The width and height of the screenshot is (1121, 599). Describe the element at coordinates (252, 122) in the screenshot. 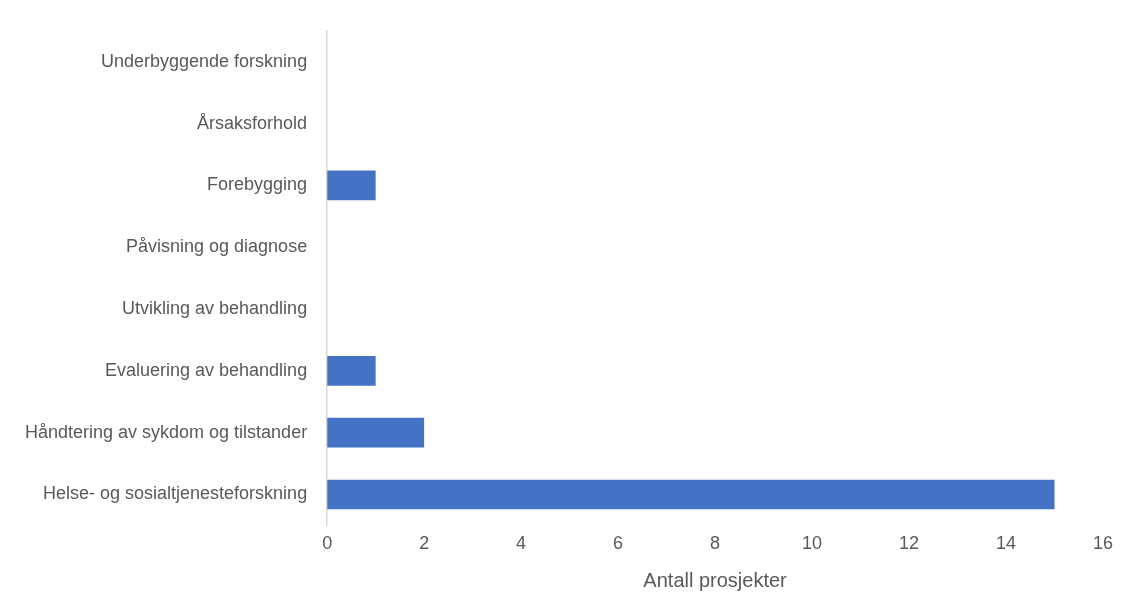

I see `y-tick-label: Årsaksforhold` at that location.